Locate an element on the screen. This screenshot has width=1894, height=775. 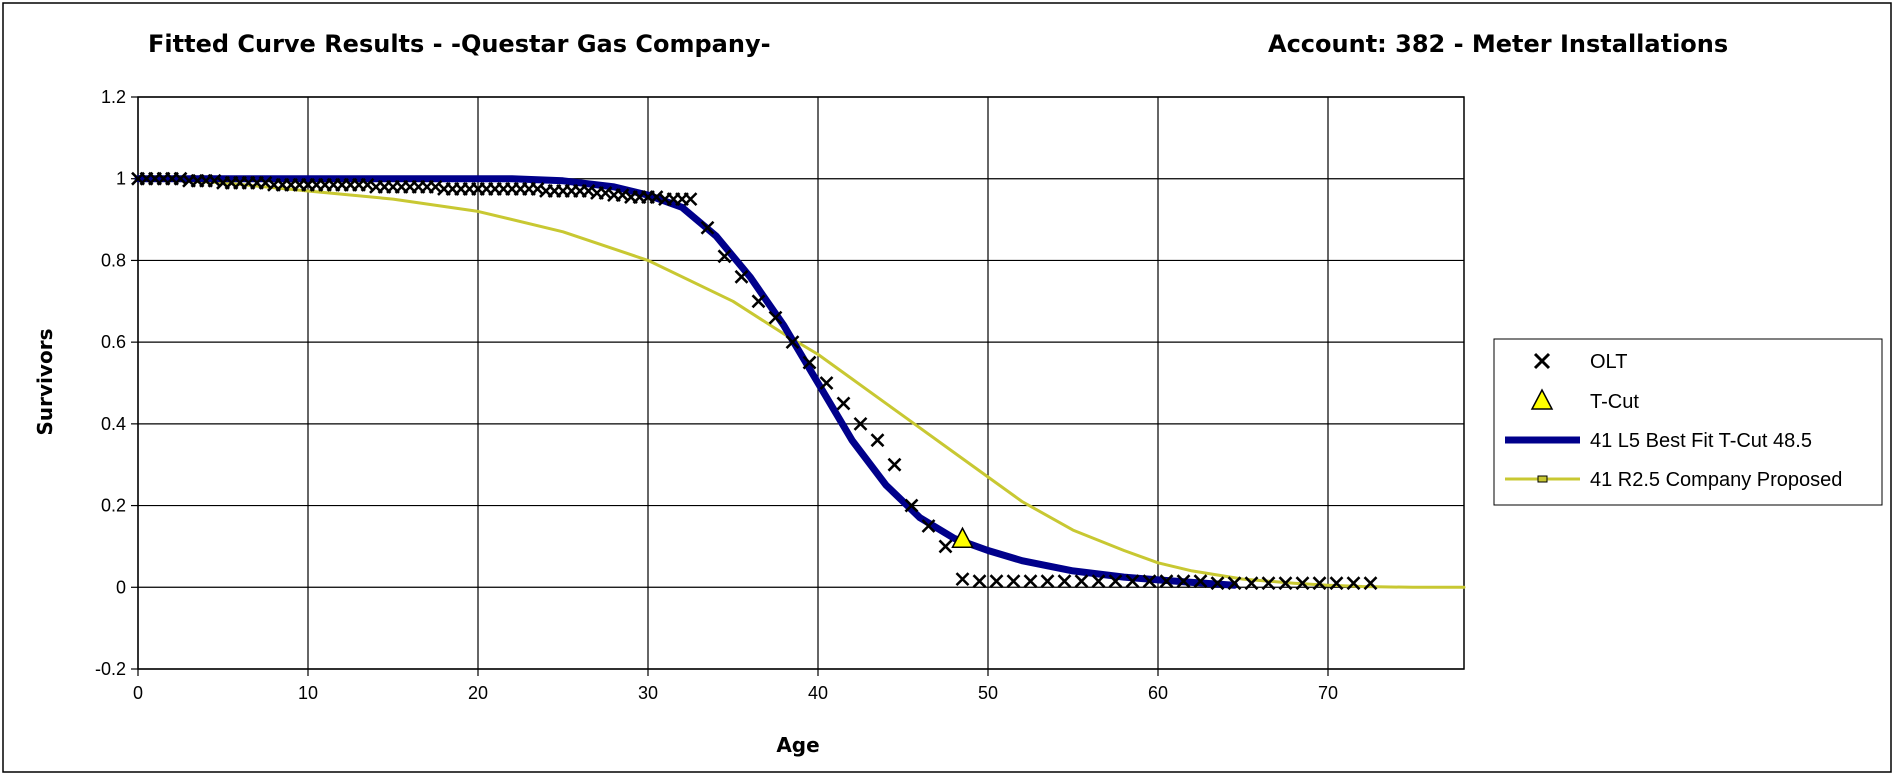
x-axis-label: Age is located at coordinates (797, 745).